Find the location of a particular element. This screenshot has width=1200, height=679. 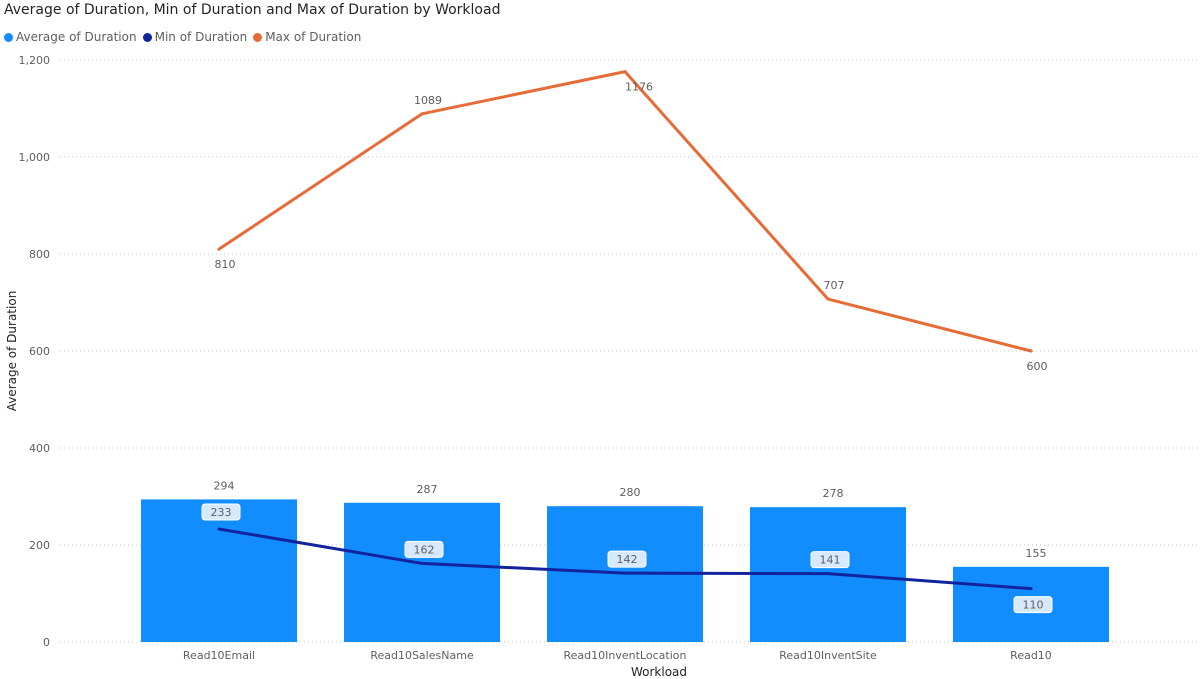

legend-item-max: Max of Duration is located at coordinates (307, 37).